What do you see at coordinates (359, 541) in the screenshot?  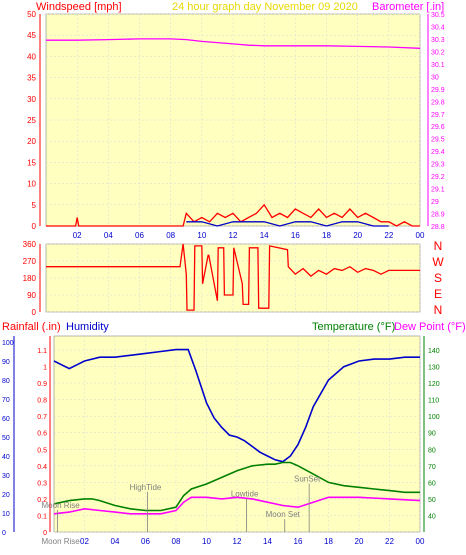 I see `temperature-hour-label: 20` at bounding box center [359, 541].